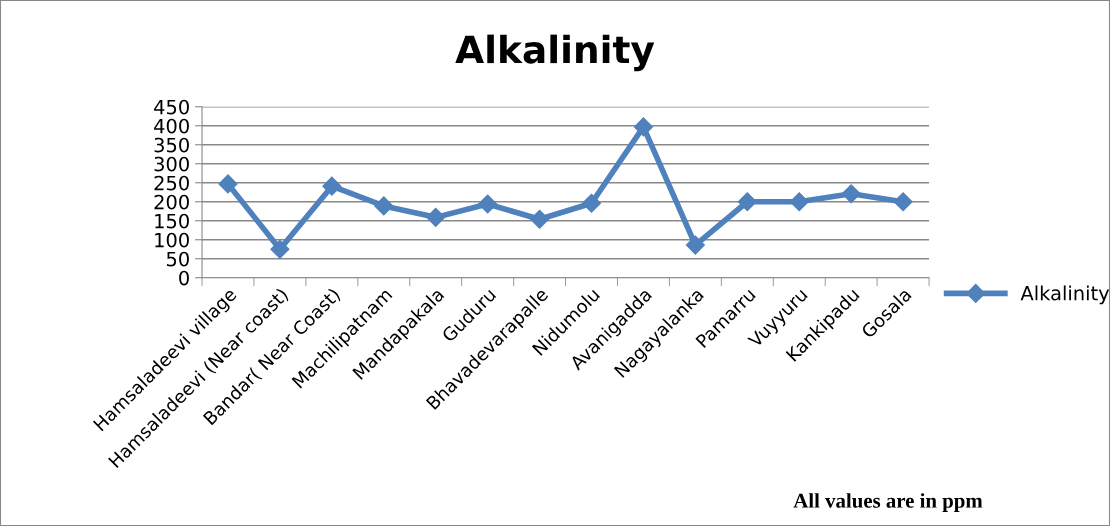  What do you see at coordinates (171, 145) in the screenshot?
I see `y-tick-label: 350` at bounding box center [171, 145].